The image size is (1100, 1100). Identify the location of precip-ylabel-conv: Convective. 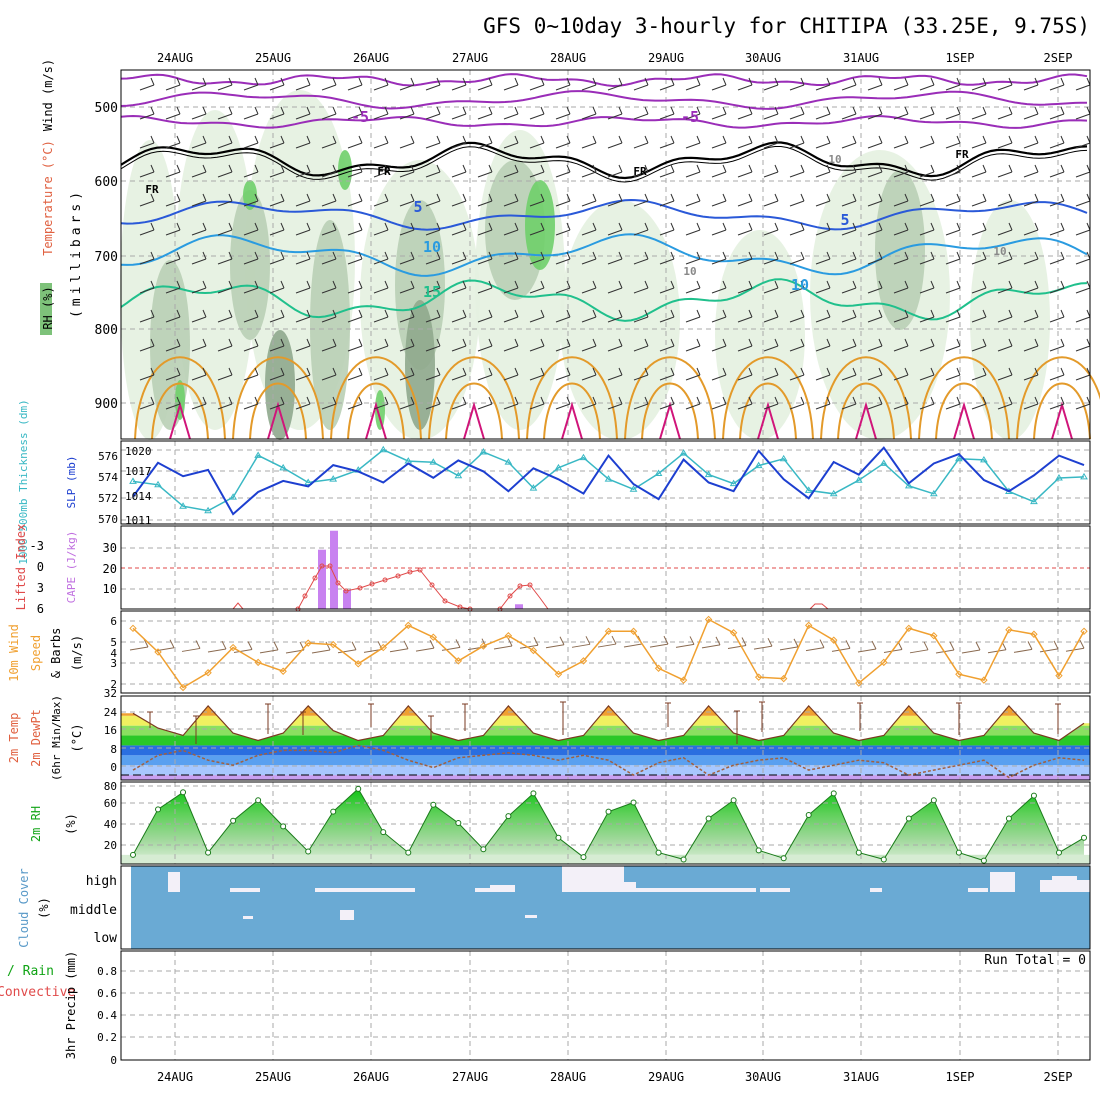
(37, 992).